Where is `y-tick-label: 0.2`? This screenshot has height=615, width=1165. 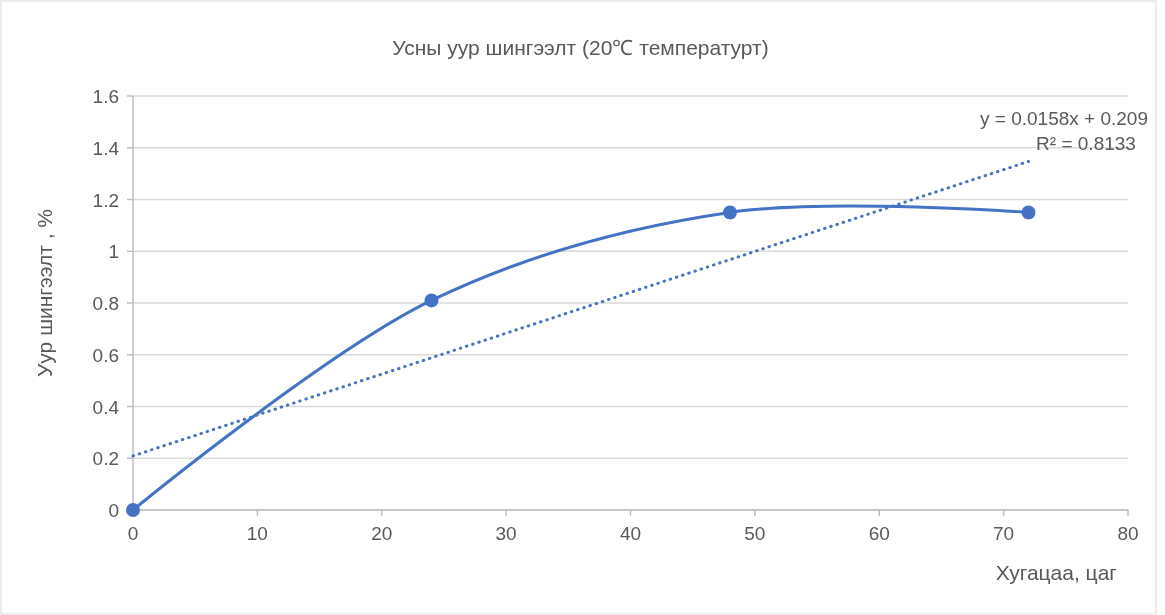
y-tick-label: 0.2 is located at coordinates (105, 459).